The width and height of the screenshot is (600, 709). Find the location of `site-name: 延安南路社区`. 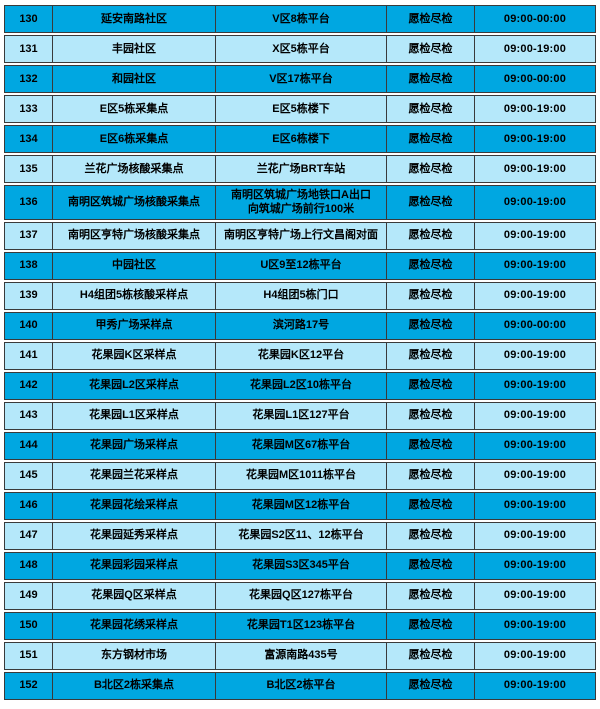

site-name: 延安南路社区 is located at coordinates (134, 19).